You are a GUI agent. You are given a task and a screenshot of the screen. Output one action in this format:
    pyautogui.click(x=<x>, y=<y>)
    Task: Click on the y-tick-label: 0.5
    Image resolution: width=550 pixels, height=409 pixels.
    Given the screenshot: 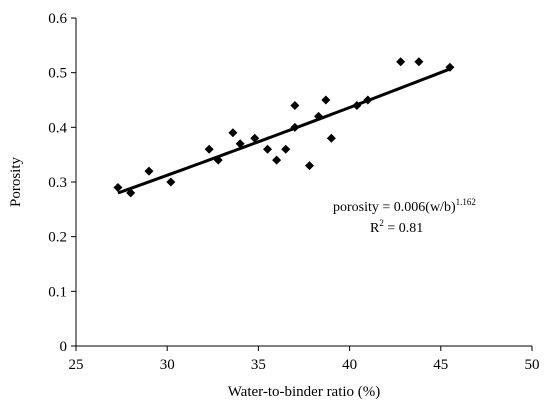 What is the action you would take?
    pyautogui.click(x=57, y=74)
    